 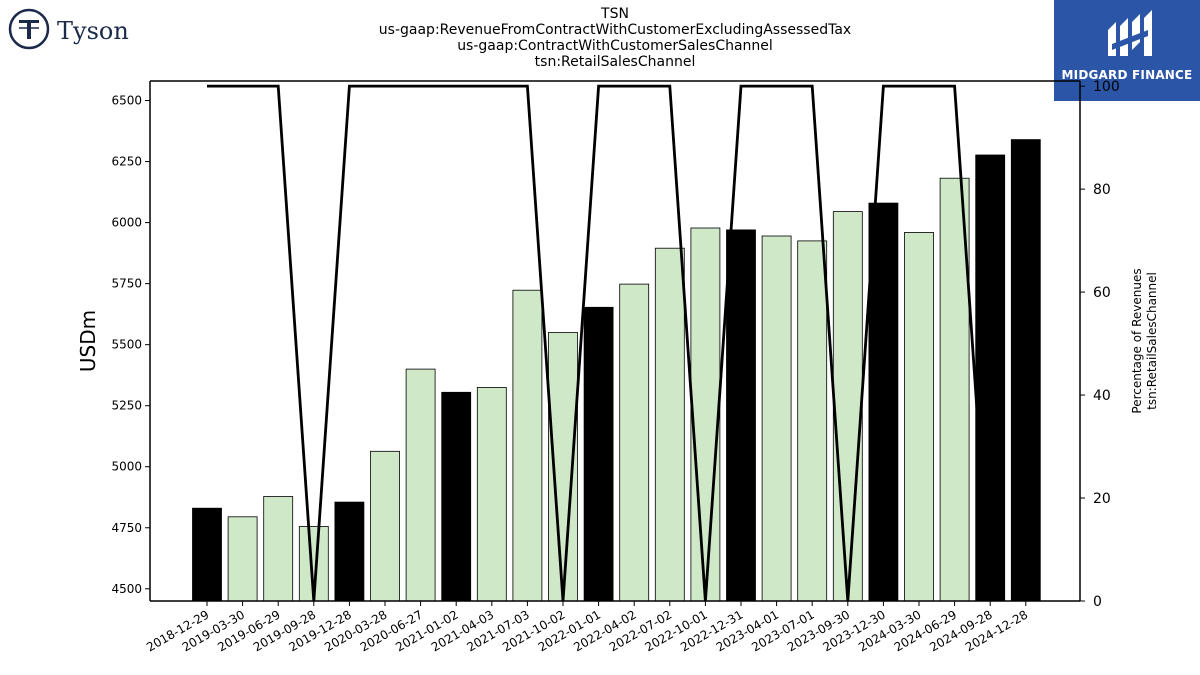 I want to click on y-tick-label-5250: 5250, so click(x=126, y=406).